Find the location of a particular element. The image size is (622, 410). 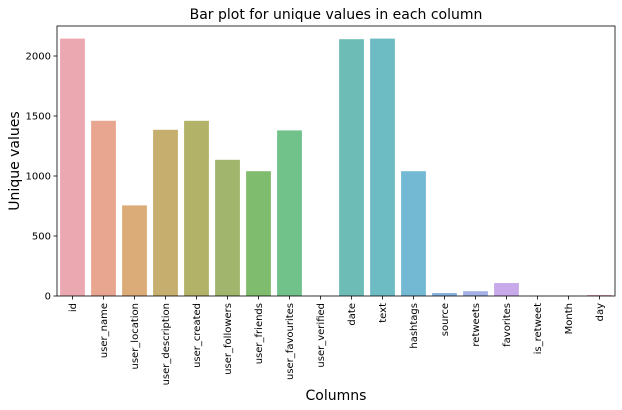

x-tick-label: user_followers is located at coordinates (228, 339).